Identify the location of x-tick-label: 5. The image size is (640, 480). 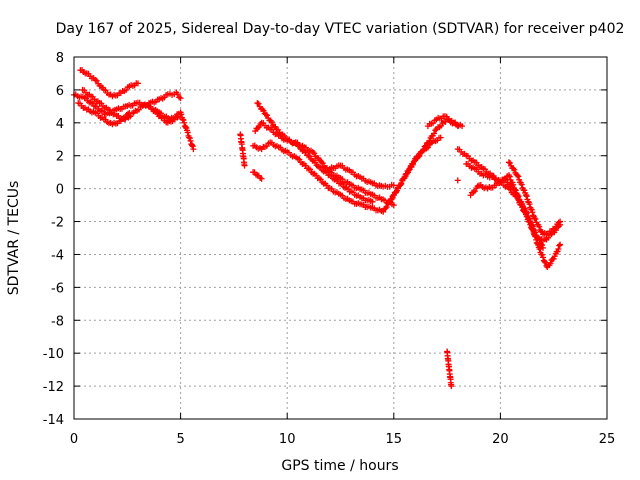
(180, 439).